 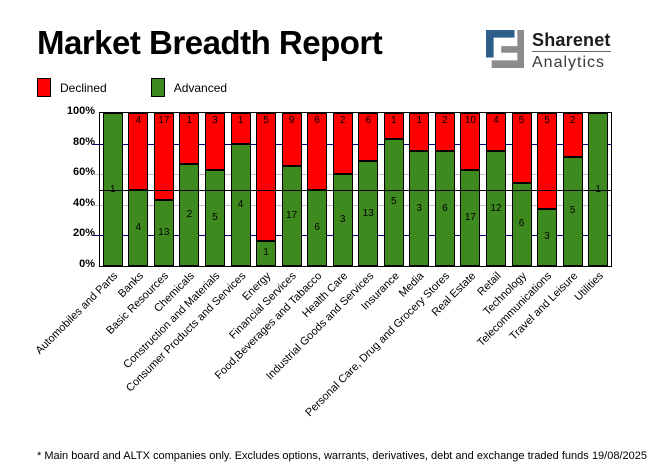 I want to click on y-axis-label: 100%, so click(x=80, y=111).